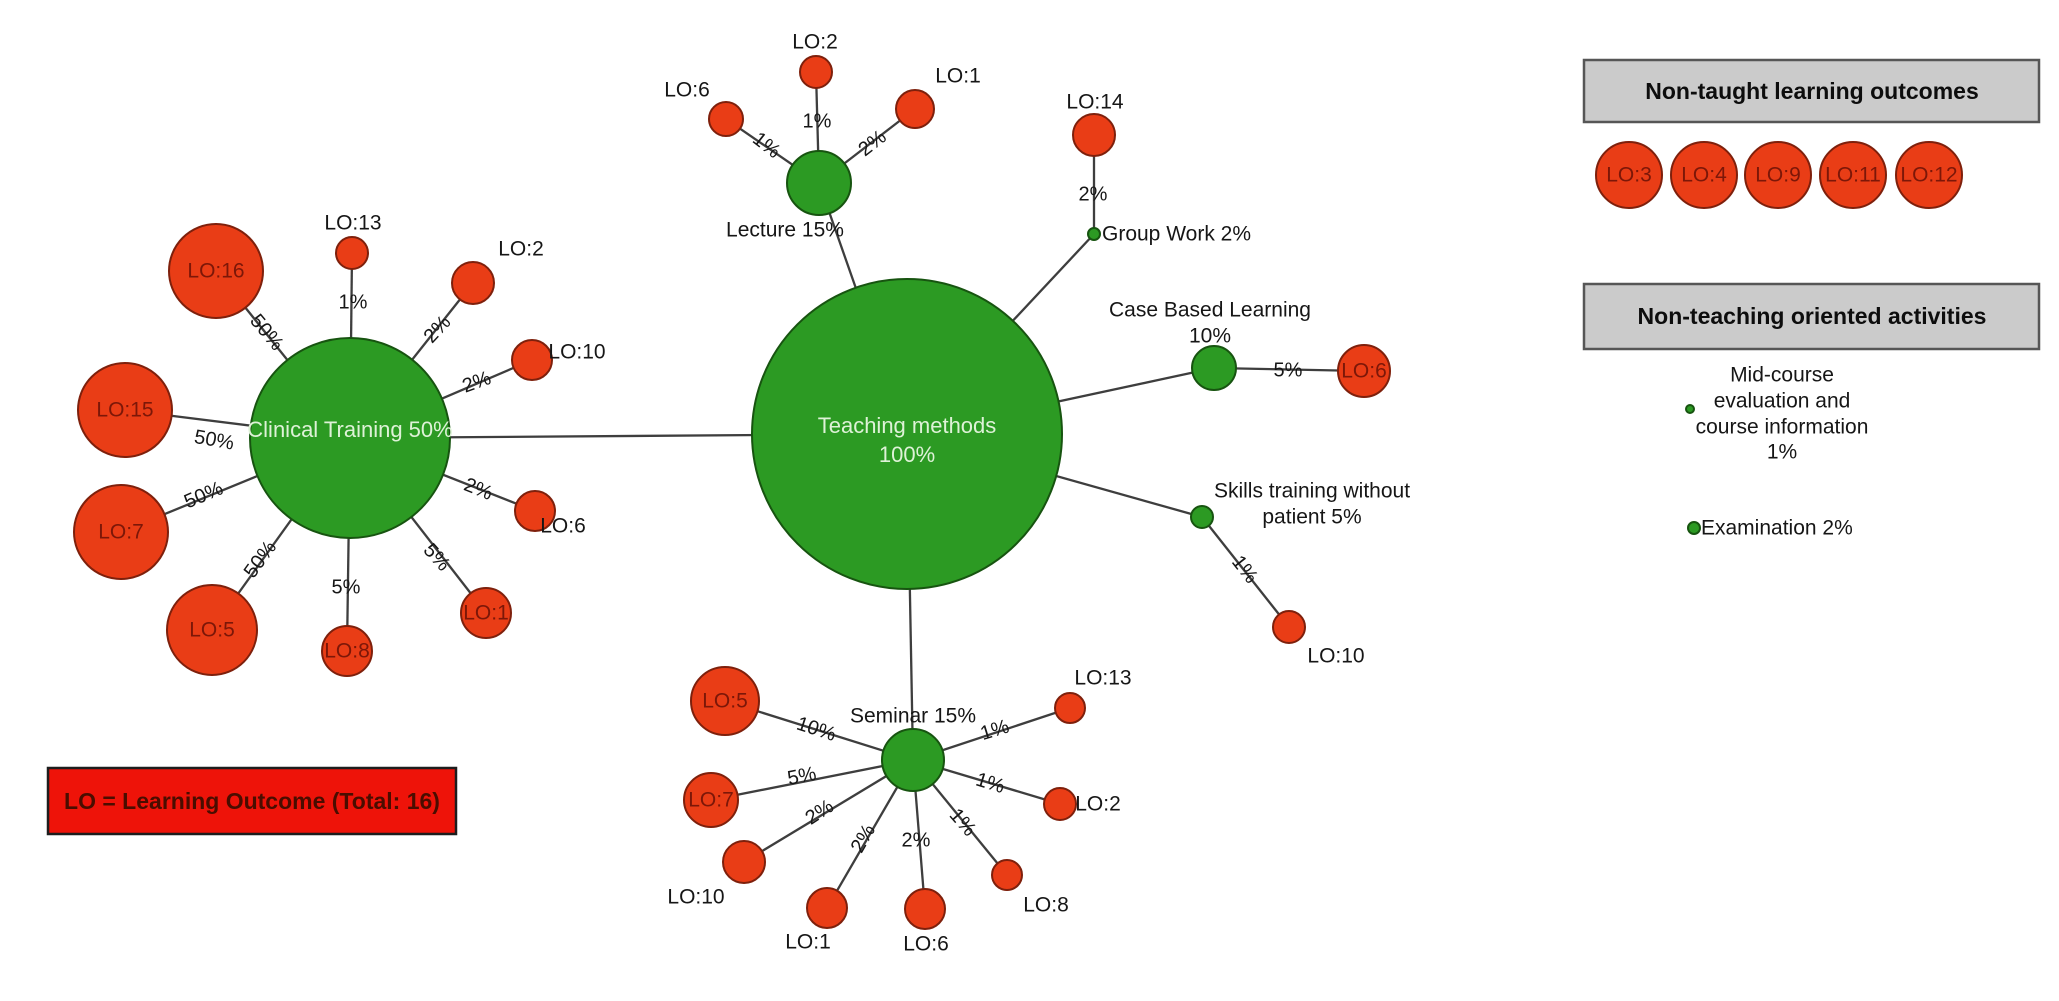 This screenshot has width=2059, height=1001. What do you see at coordinates (563, 526) in the screenshot?
I see `clinical-lo6-label: LO:6` at bounding box center [563, 526].